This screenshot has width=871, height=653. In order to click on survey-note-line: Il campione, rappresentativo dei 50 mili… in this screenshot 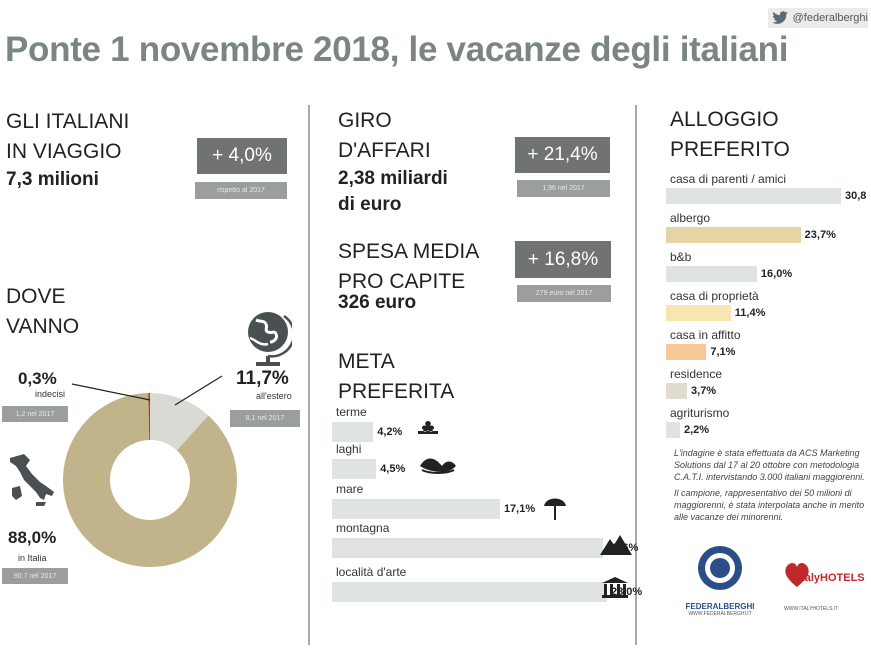, I will do `click(769, 505)`.